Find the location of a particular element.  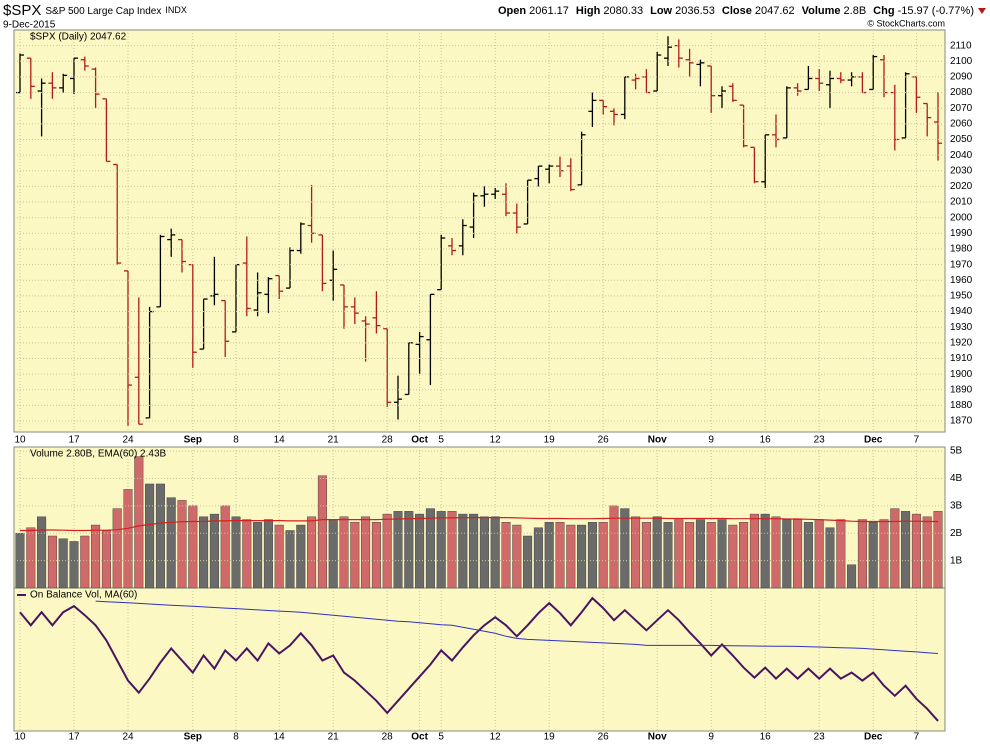

legend: Volume 2.80B, EMA(60) 2.43B is located at coordinates (98, 454).